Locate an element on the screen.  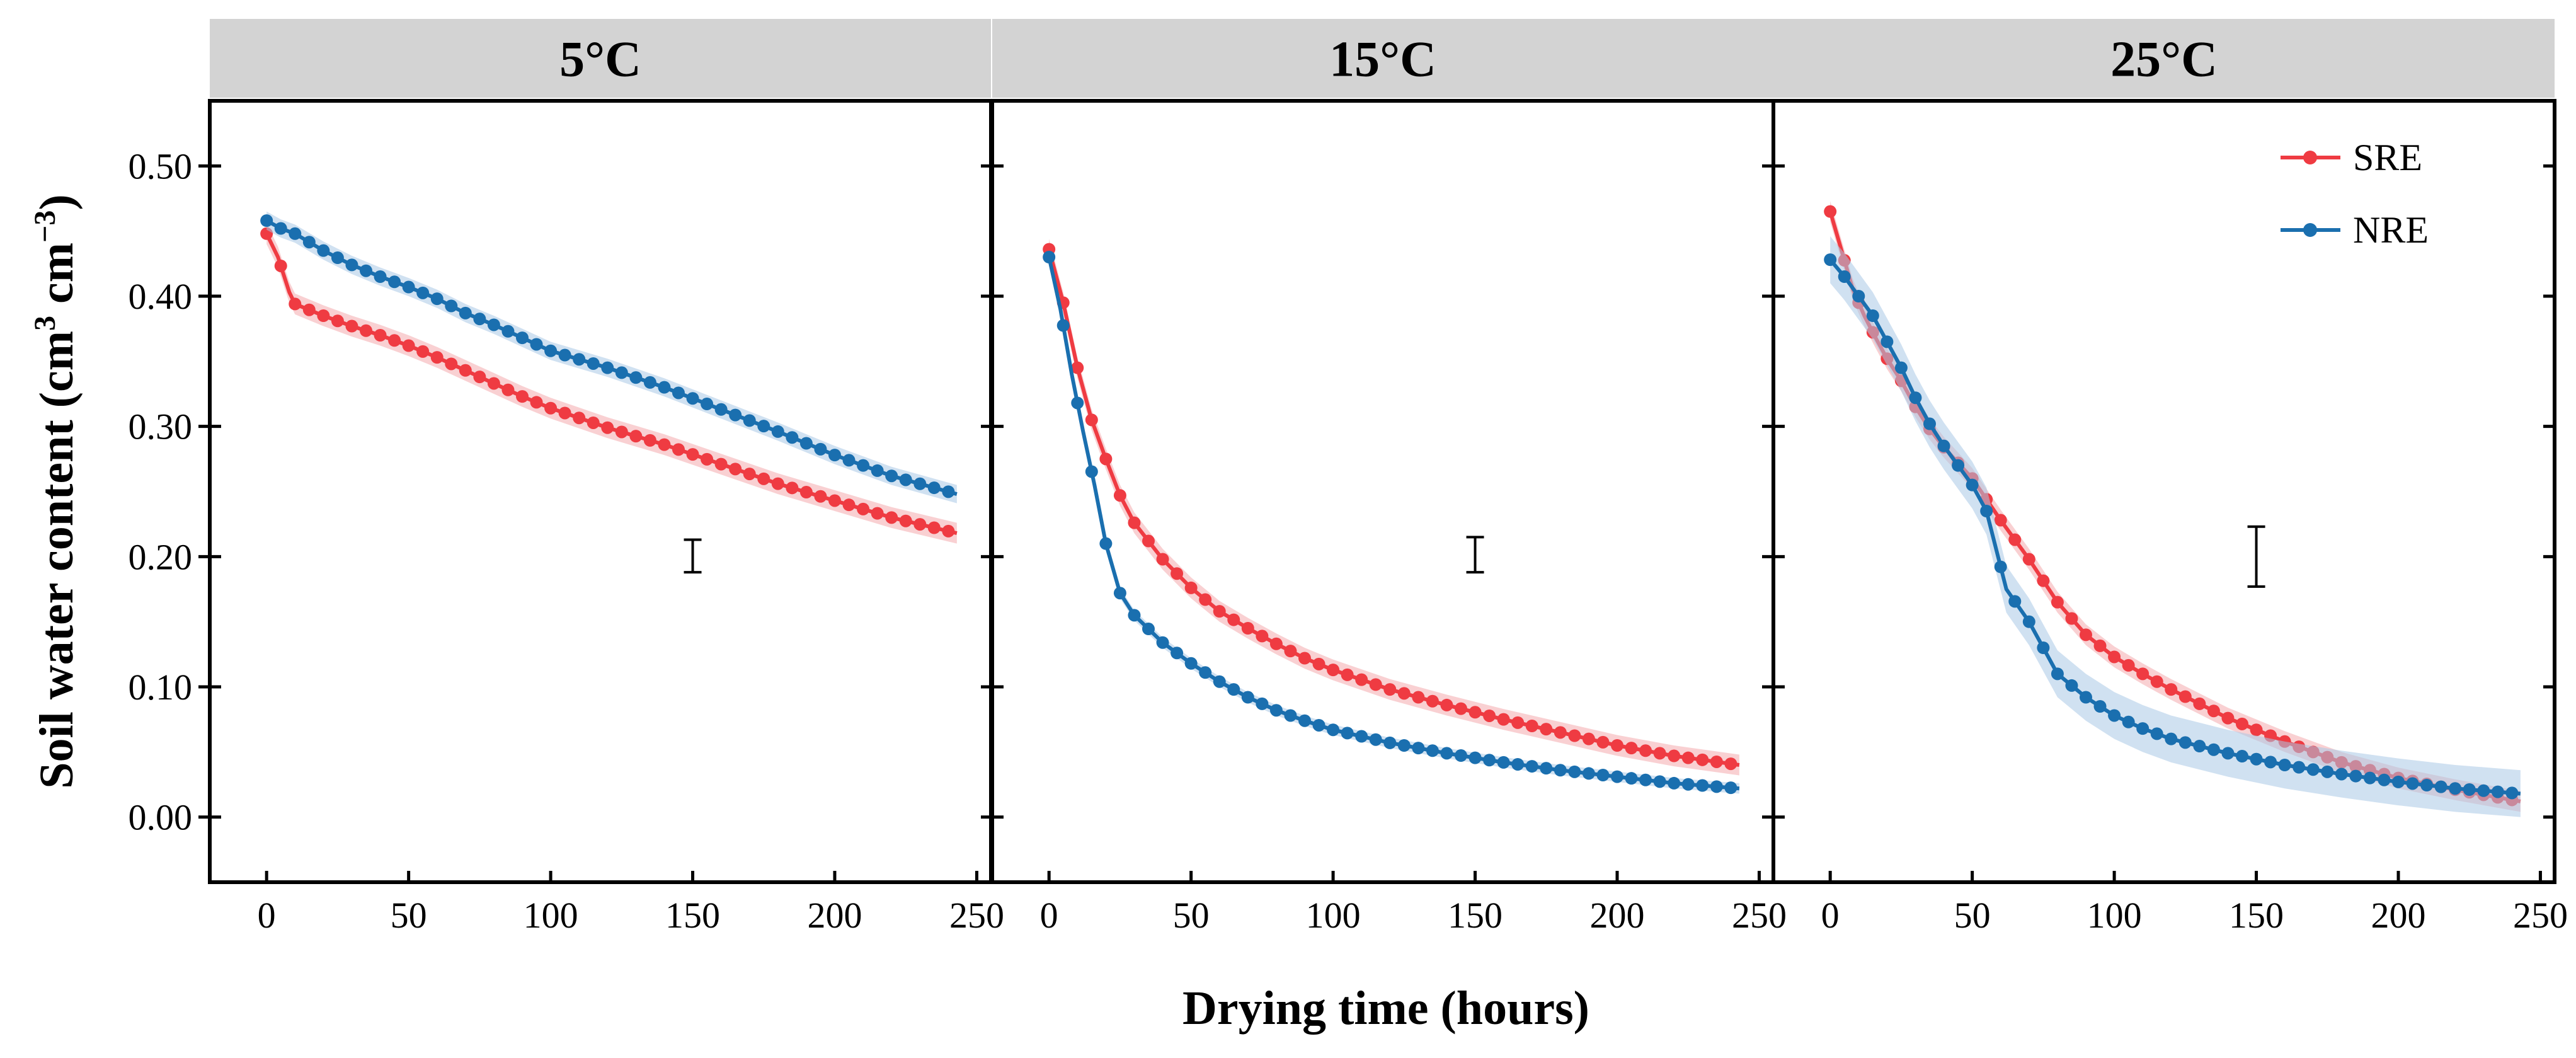
panel-strip is located at coordinates (601, 58).